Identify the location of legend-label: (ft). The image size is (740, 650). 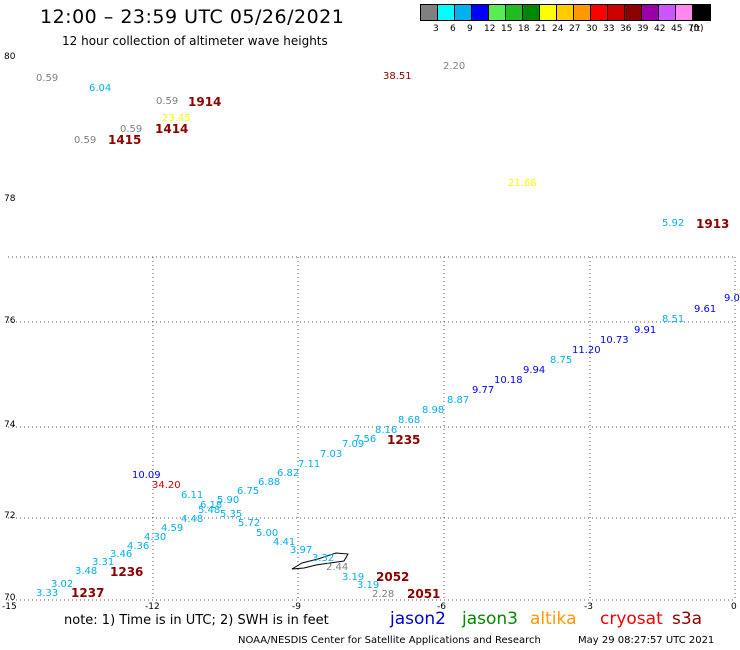
(697, 29).